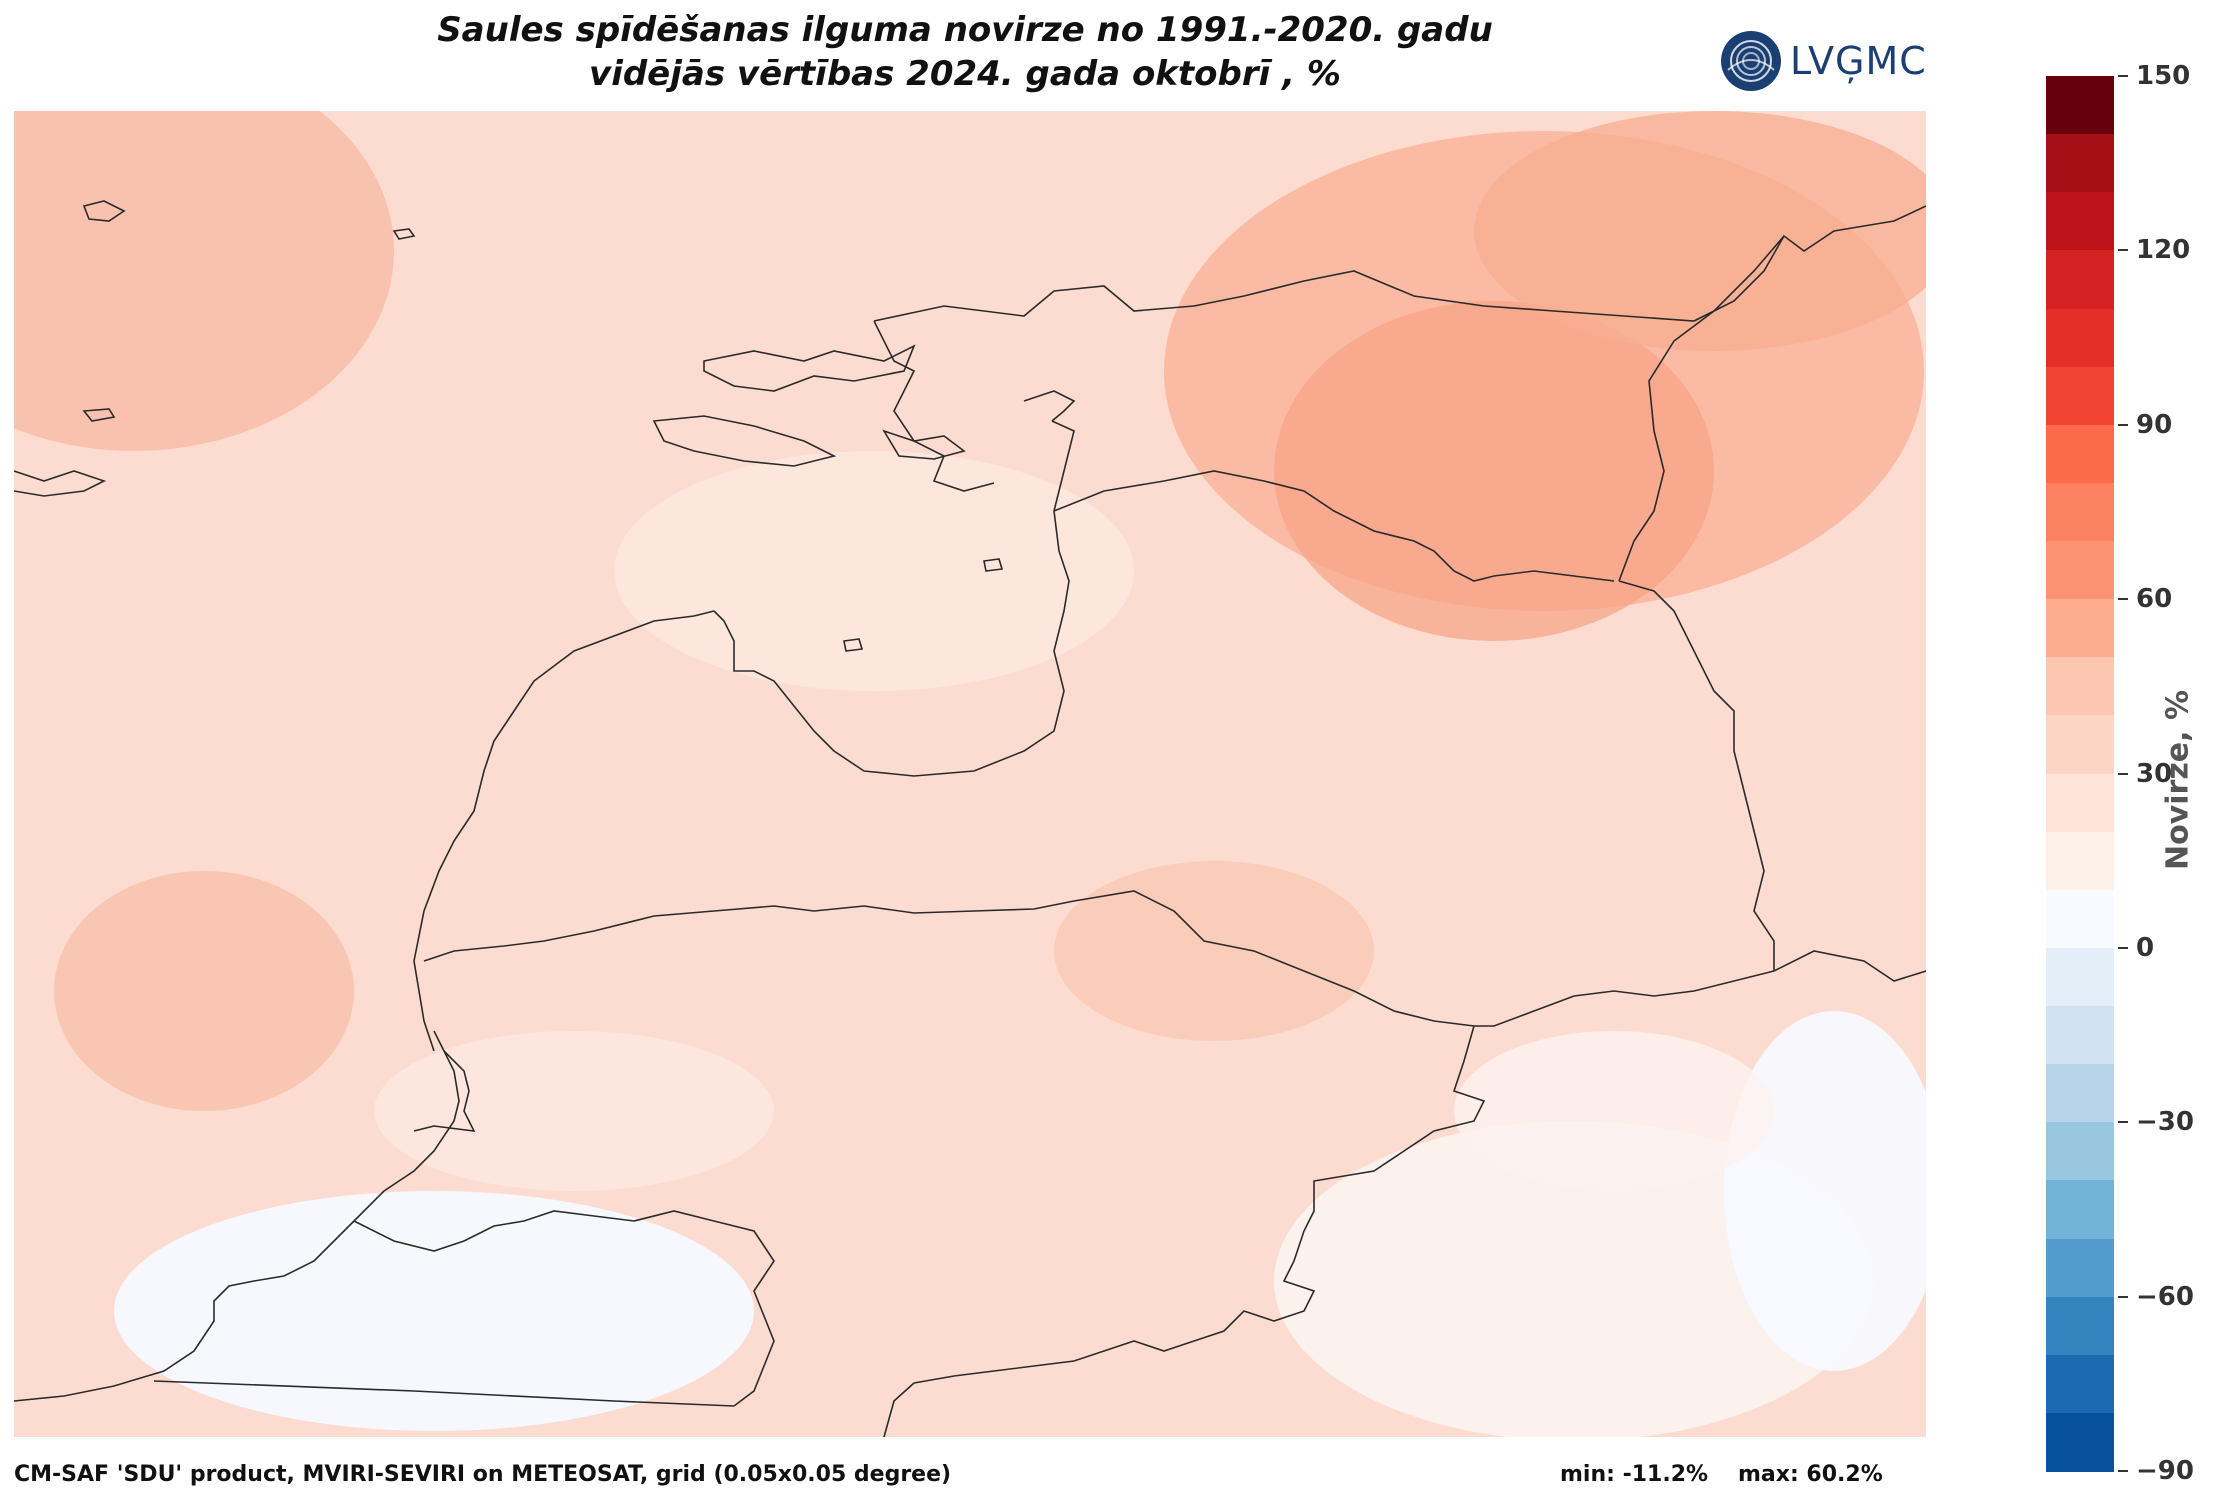 The height and width of the screenshot is (1502, 2225). Describe the element at coordinates (2145, 947) in the screenshot. I see `colorbar-tick-label: 0` at that location.